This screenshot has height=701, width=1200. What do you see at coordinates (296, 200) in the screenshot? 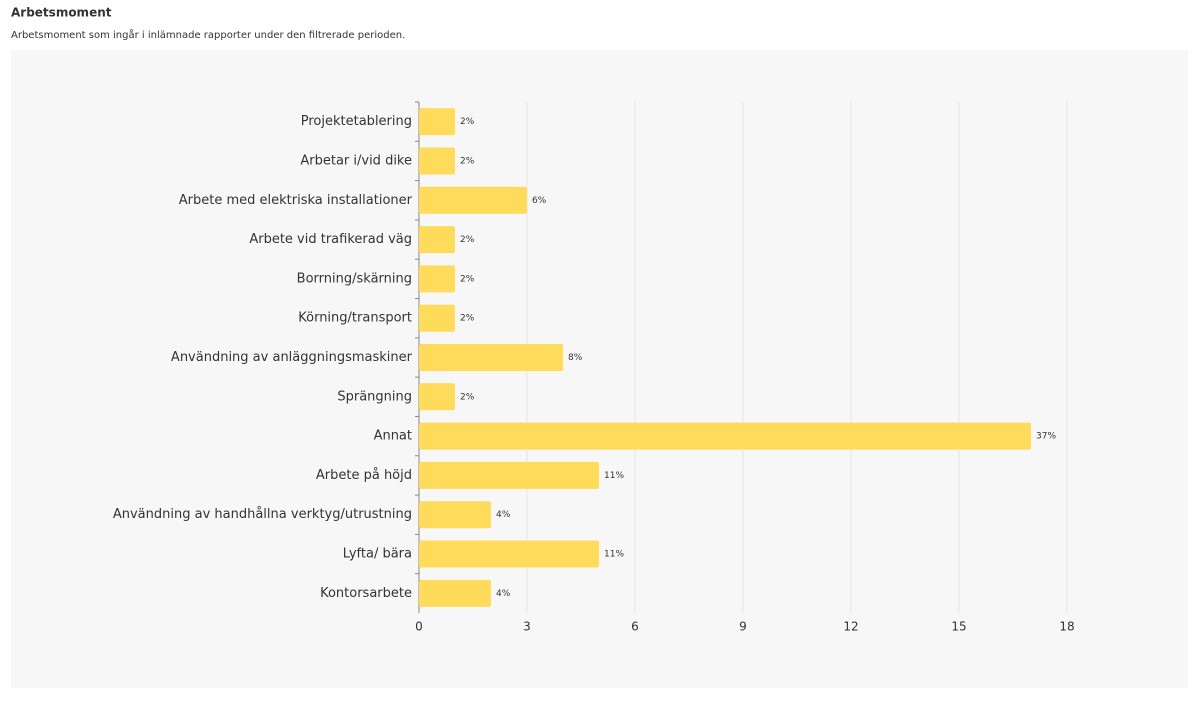
I see `y-tick-label: Arbete med elektriska installationer` at bounding box center [296, 200].